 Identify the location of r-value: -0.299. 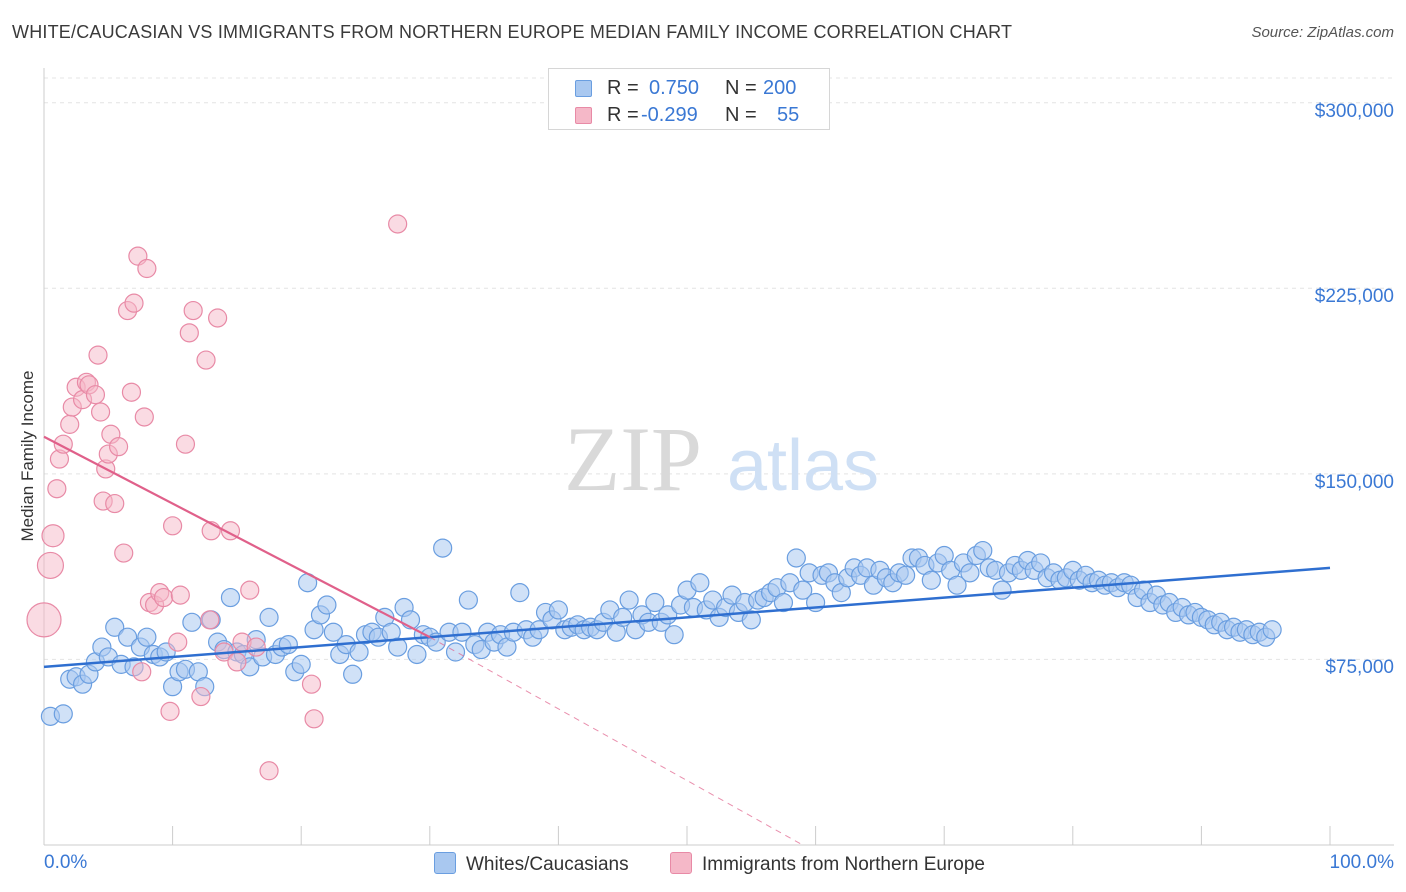
(669, 115).